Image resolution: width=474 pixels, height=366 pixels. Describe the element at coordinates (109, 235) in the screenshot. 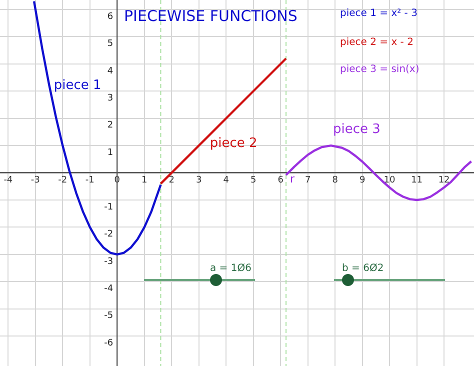

I see `y-tick-label: -2` at that location.